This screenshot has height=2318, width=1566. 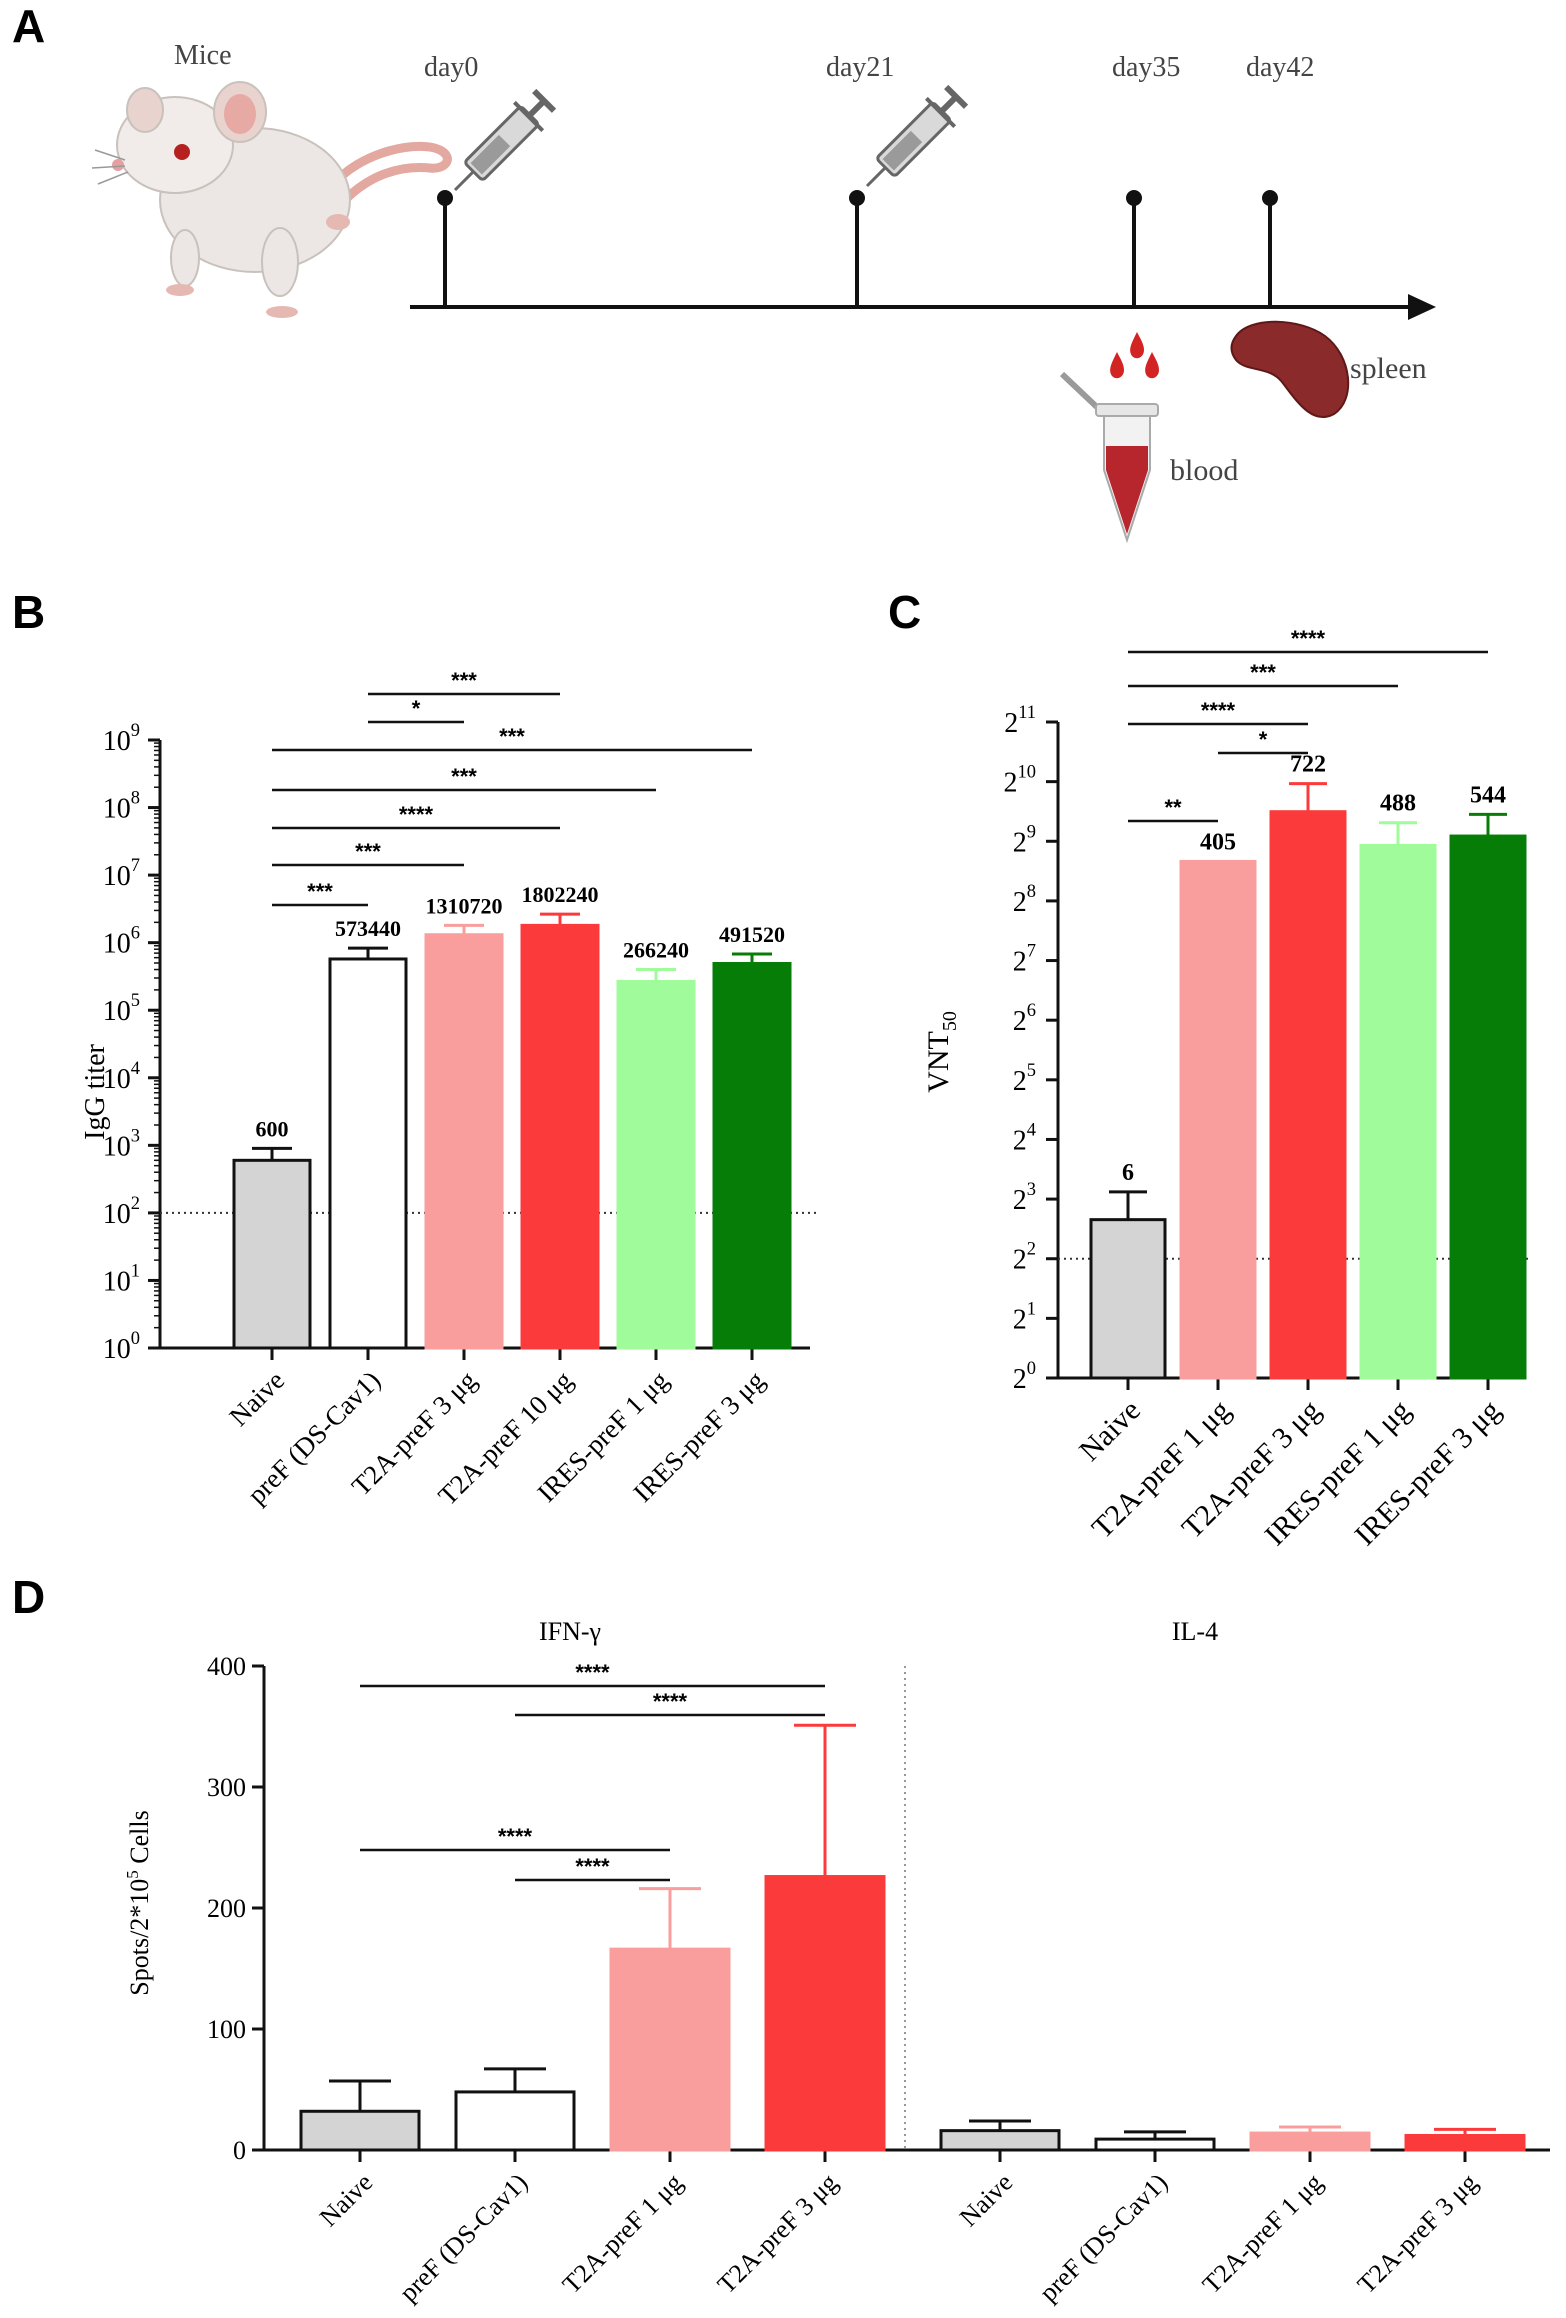 I want to click on timepoint-day35: day35, so click(x=1146, y=179).